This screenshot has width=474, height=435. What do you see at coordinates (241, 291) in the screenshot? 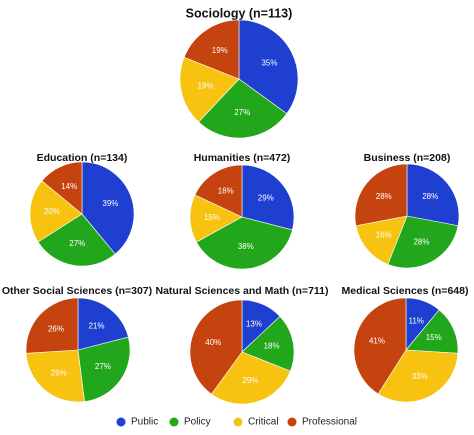
I see `pie-title: Natural Sciences and Math (n=711)` at bounding box center [241, 291].